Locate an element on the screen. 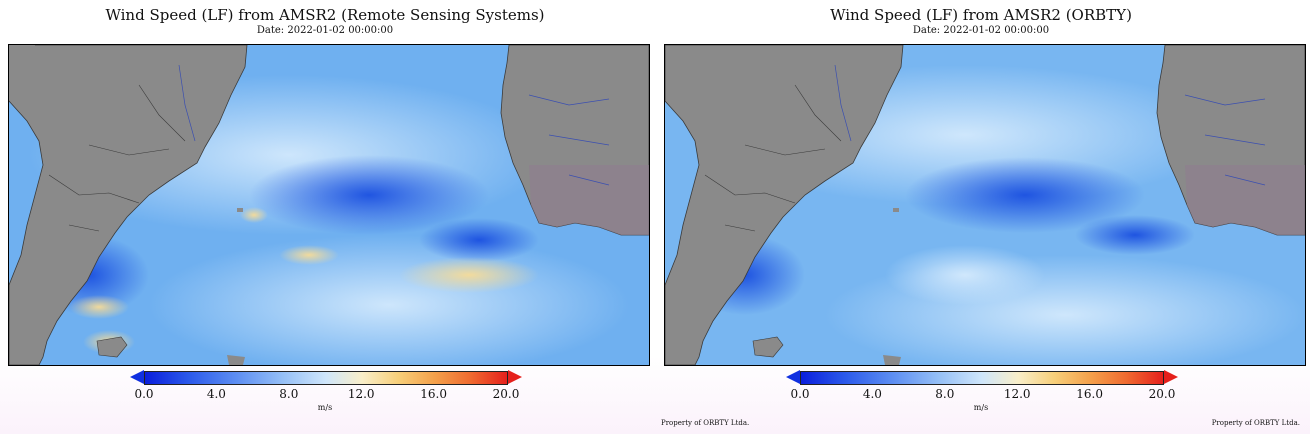  panel-title: Wind Speed (LF) from AMSR2 (ORBTY) is located at coordinates (981, 15).